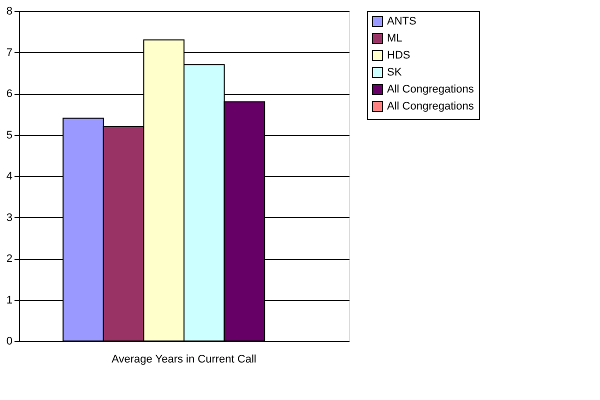 The height and width of the screenshot is (400, 600). Describe the element at coordinates (9, 12) in the screenshot. I see `y-tick-label: 8` at that location.